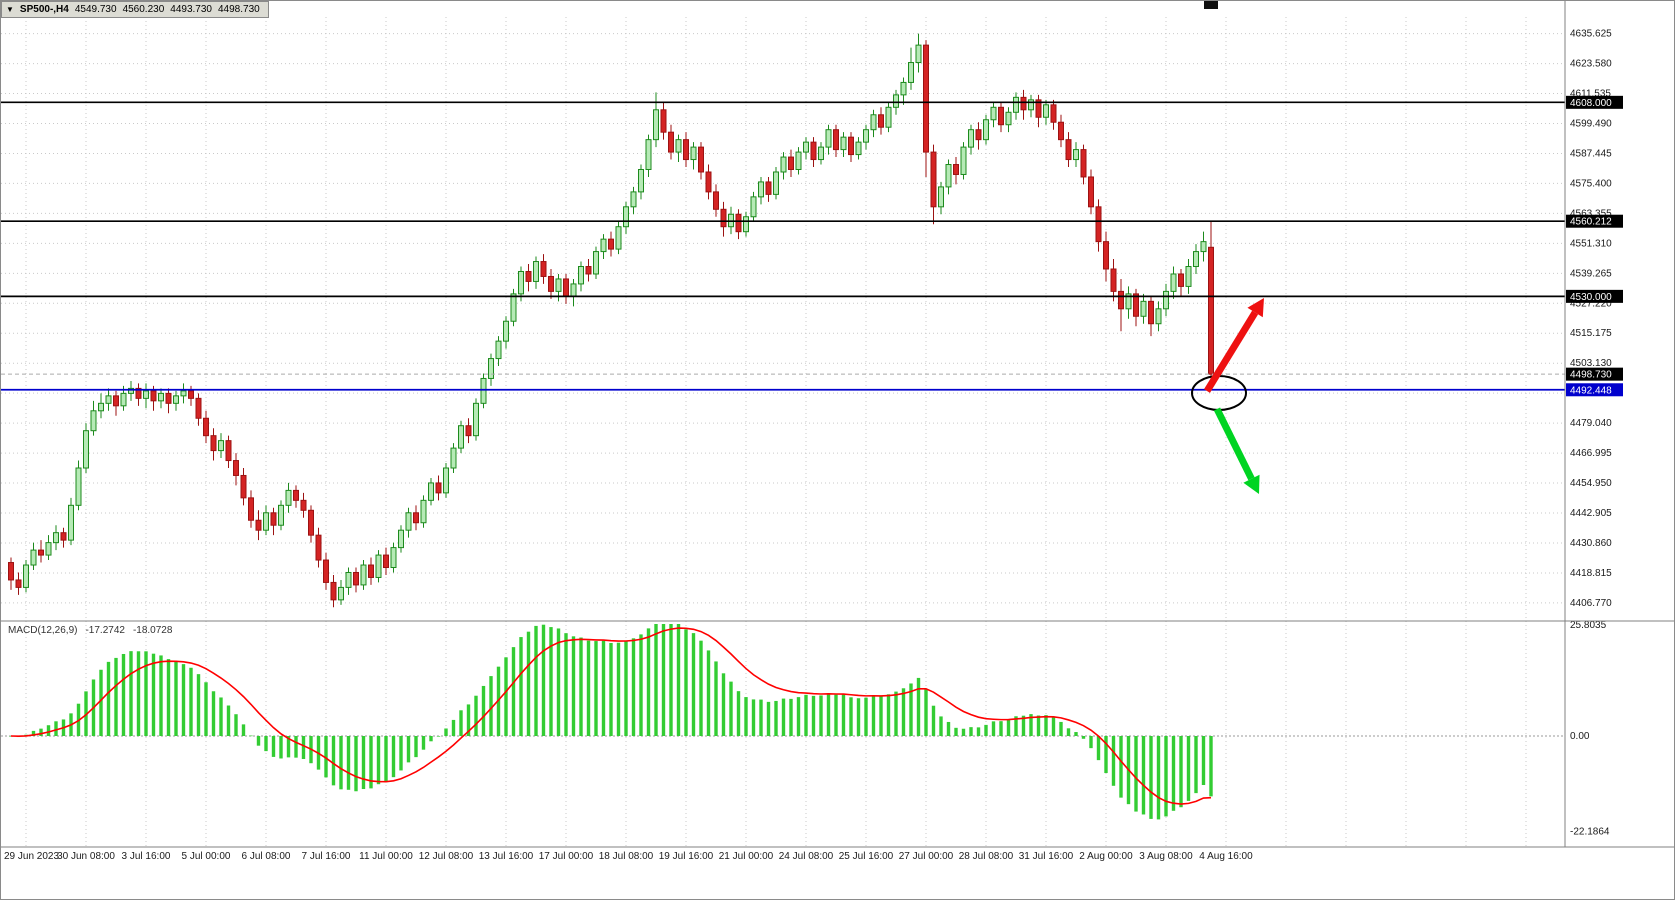 The image size is (1675, 900). Describe the element at coordinates (1591, 423) in the screenshot. I see `svg-text: 4479.040` at that location.